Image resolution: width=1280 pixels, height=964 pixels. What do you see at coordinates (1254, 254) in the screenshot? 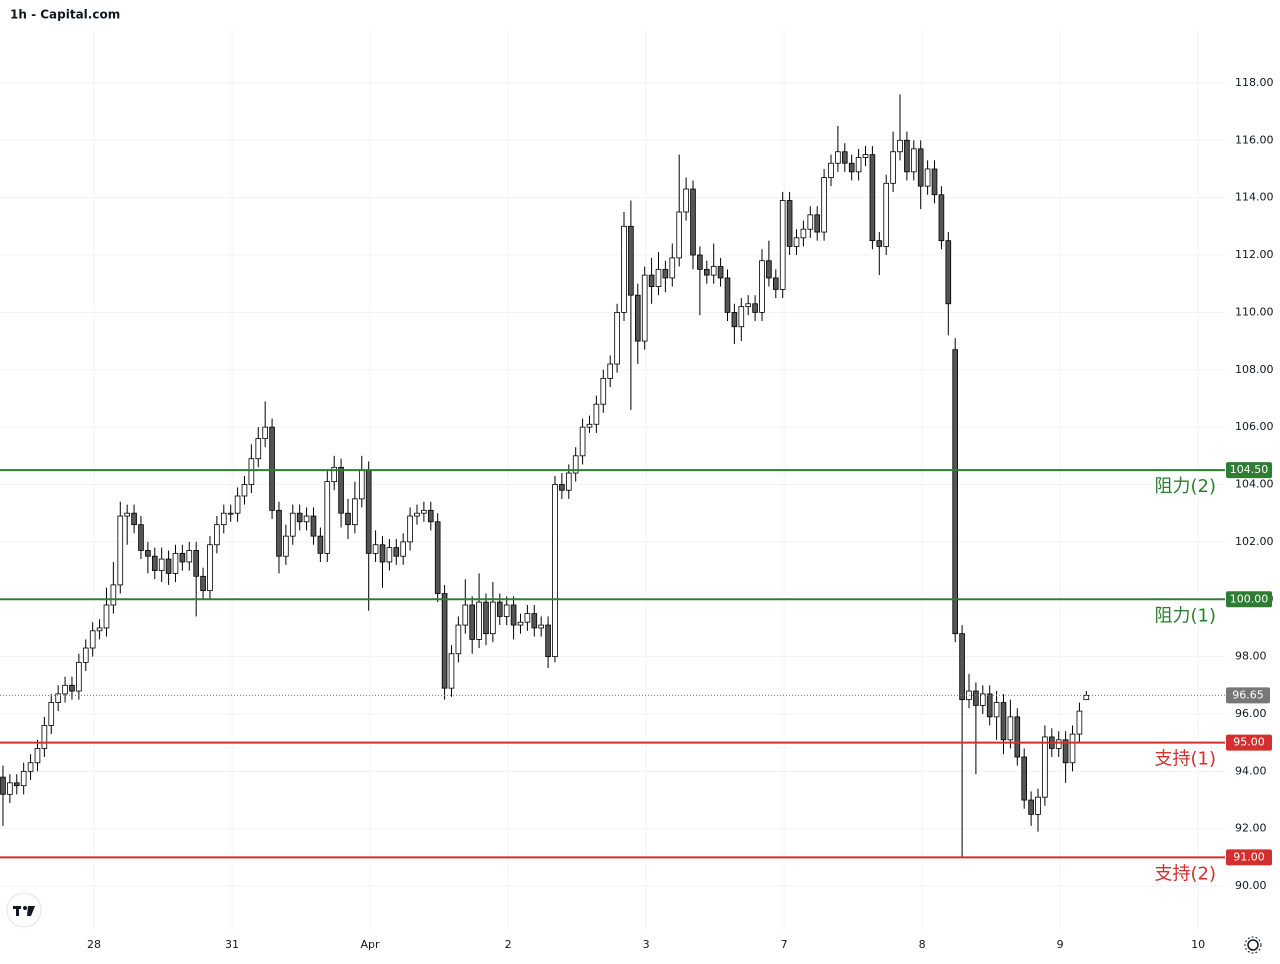
I see `y-tick-label: 112.00` at bounding box center [1254, 254].